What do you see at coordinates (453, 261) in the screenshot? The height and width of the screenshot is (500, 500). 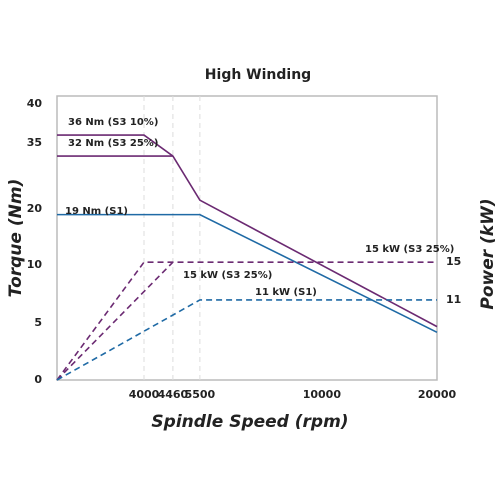 I see `y2-tick-label: 15` at bounding box center [453, 261].